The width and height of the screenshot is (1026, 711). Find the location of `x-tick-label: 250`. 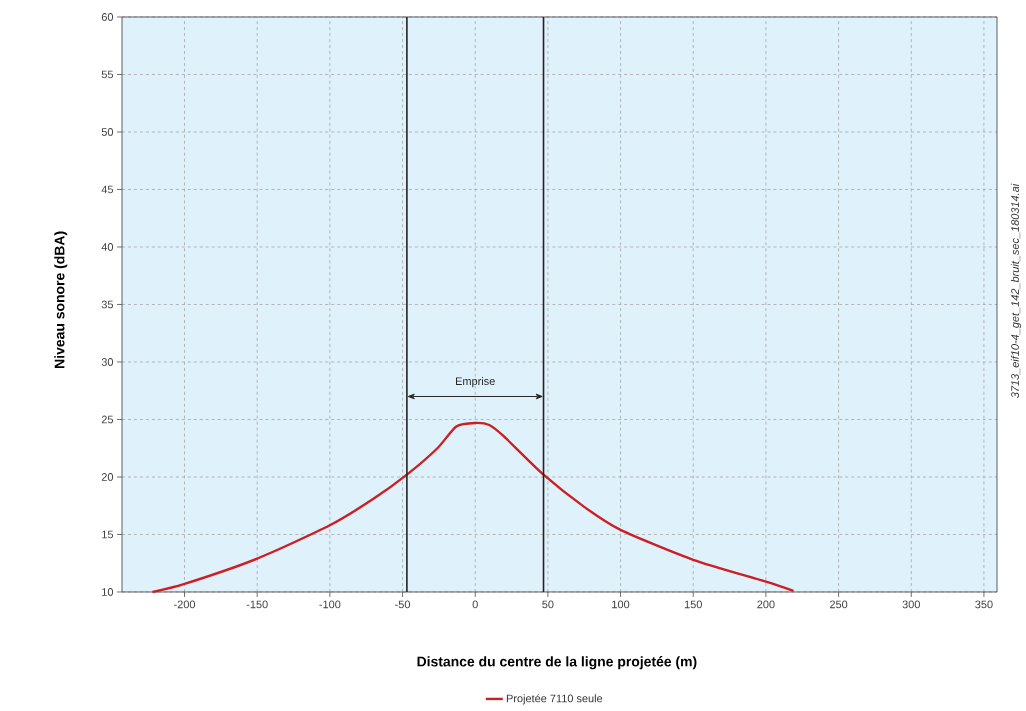

x-tick-label: 250 is located at coordinates (838, 604).